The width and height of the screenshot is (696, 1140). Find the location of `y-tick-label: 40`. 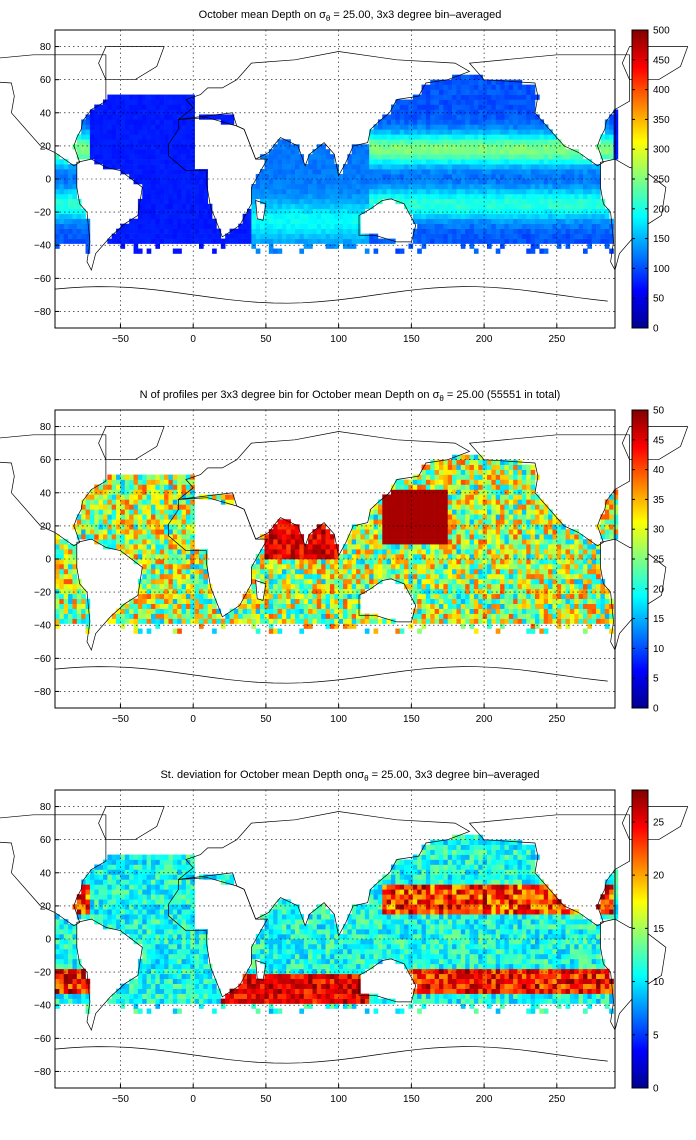

y-tick-label: 40 is located at coordinates (46, 113).